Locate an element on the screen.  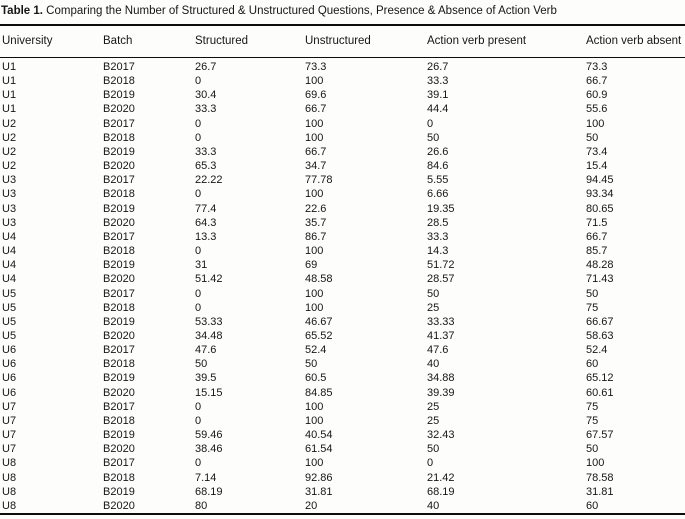
table-cell: 69 is located at coordinates (311, 265).